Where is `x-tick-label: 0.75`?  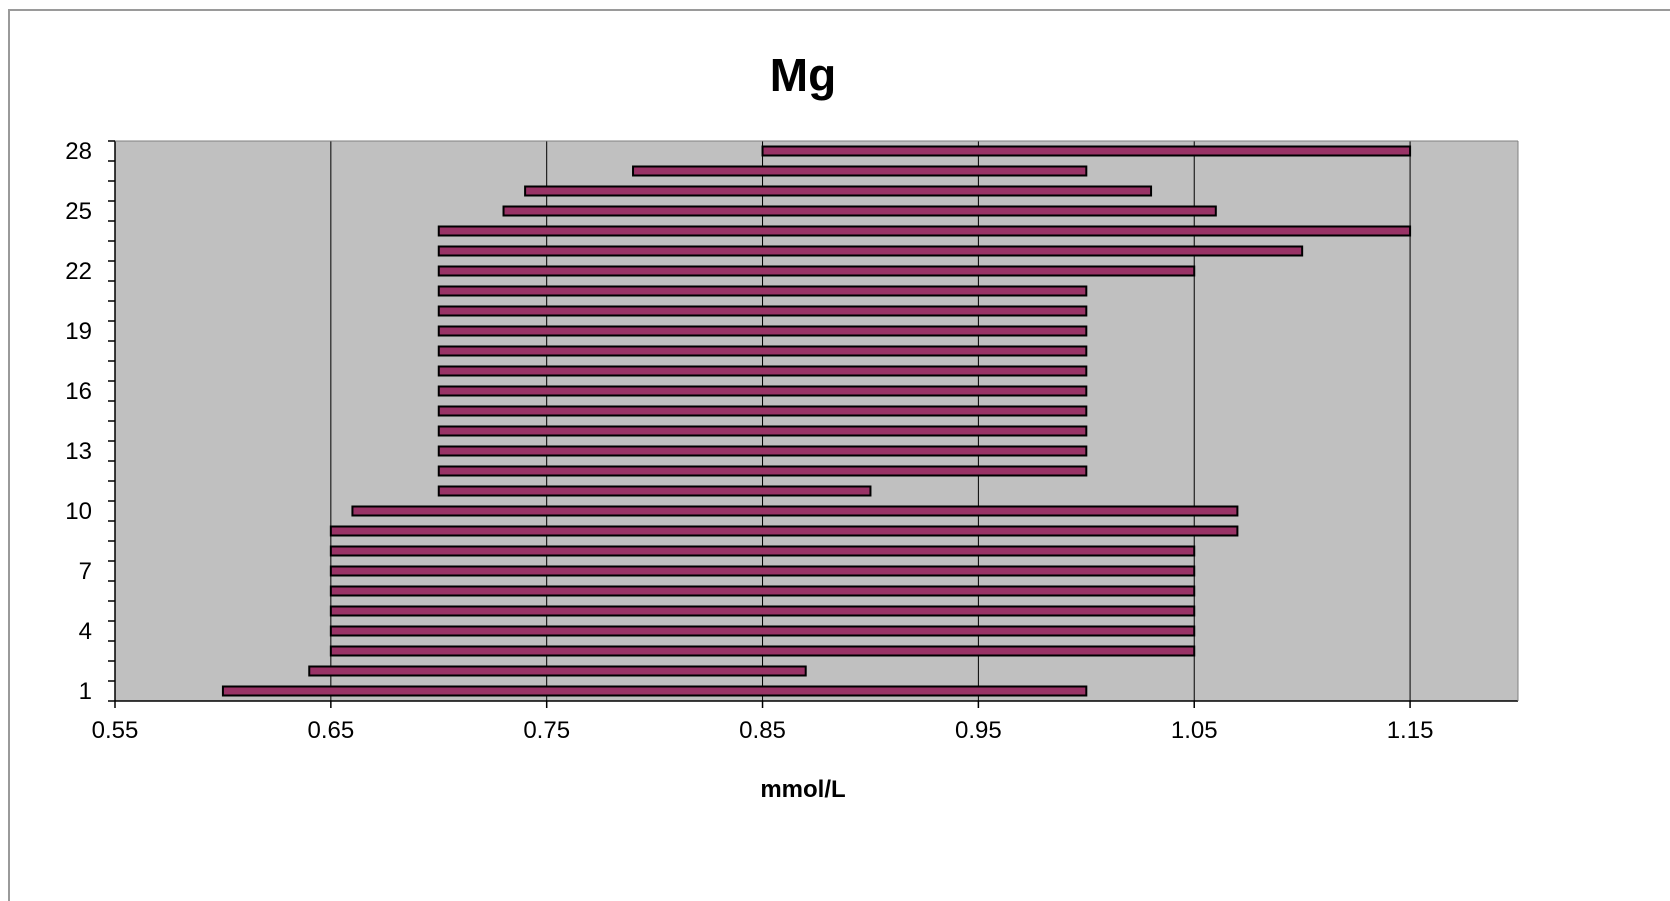 x-tick-label: 0.75 is located at coordinates (546, 730).